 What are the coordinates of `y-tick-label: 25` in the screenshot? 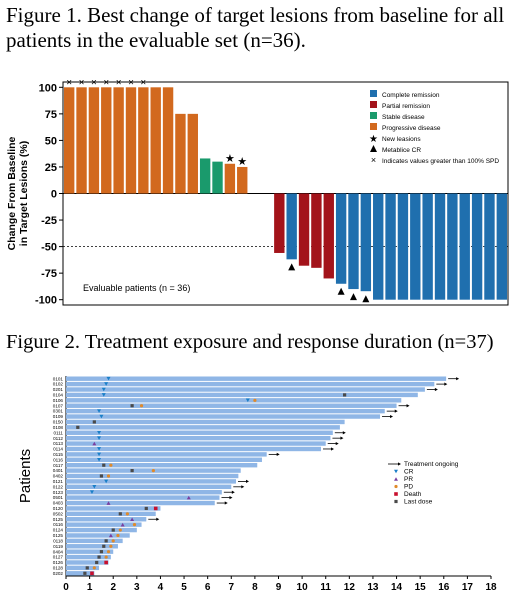 It's located at (51, 168).